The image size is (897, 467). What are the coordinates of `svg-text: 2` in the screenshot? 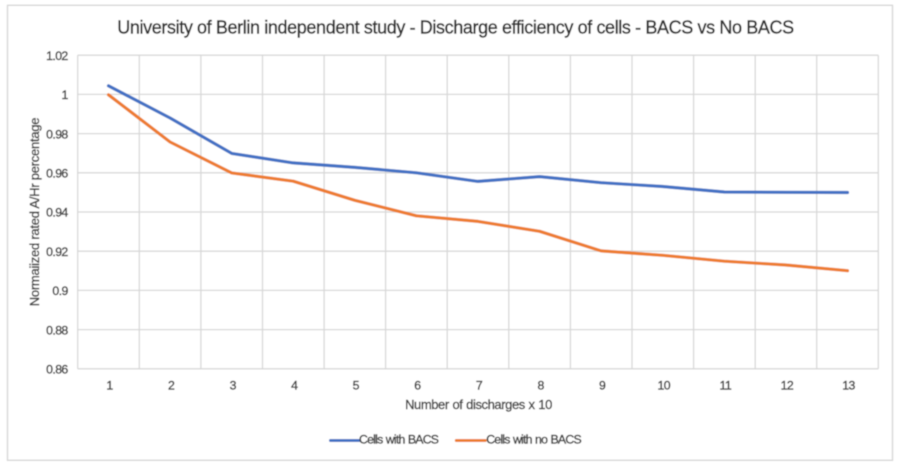 It's located at (171, 386).